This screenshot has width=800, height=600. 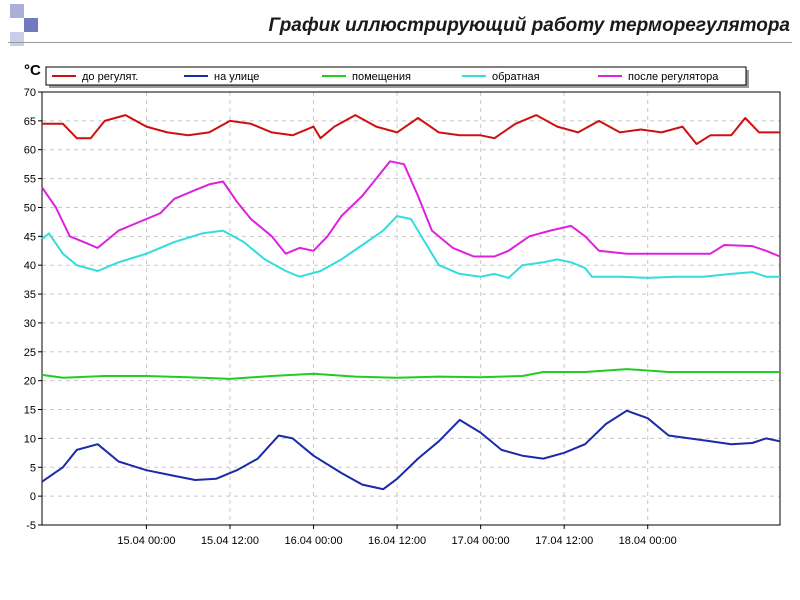 I want to click on y-tick-label-4: 15, so click(x=30, y=411).